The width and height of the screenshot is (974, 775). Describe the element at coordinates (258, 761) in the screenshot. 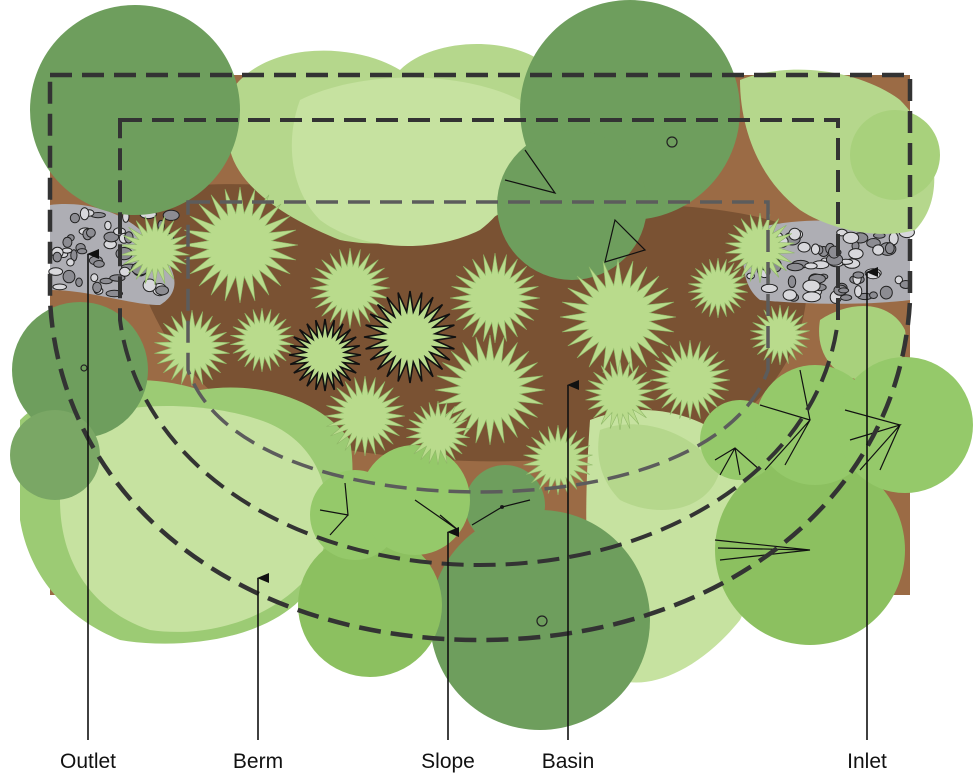

I see `berm-label: Berm` at that location.